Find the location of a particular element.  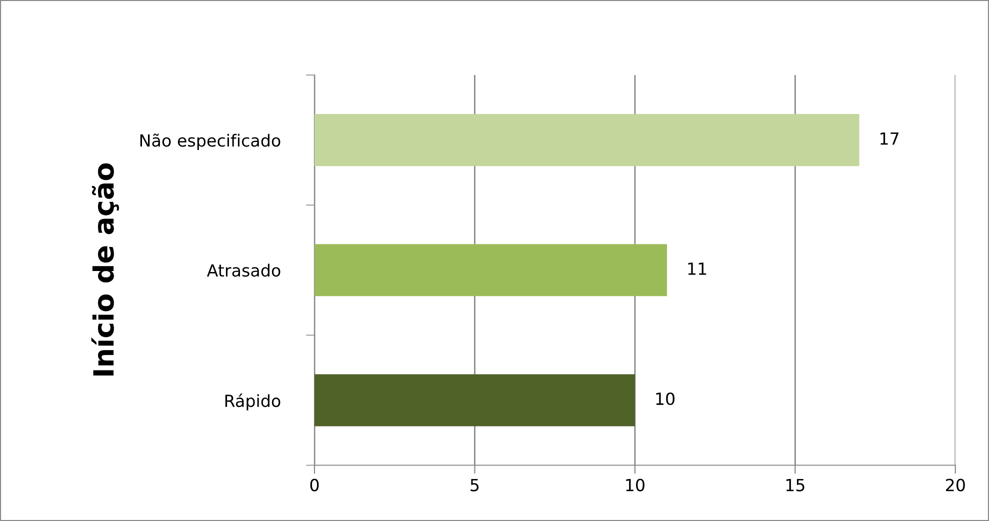

y-tick-label: Atrasado is located at coordinates (243, 270).